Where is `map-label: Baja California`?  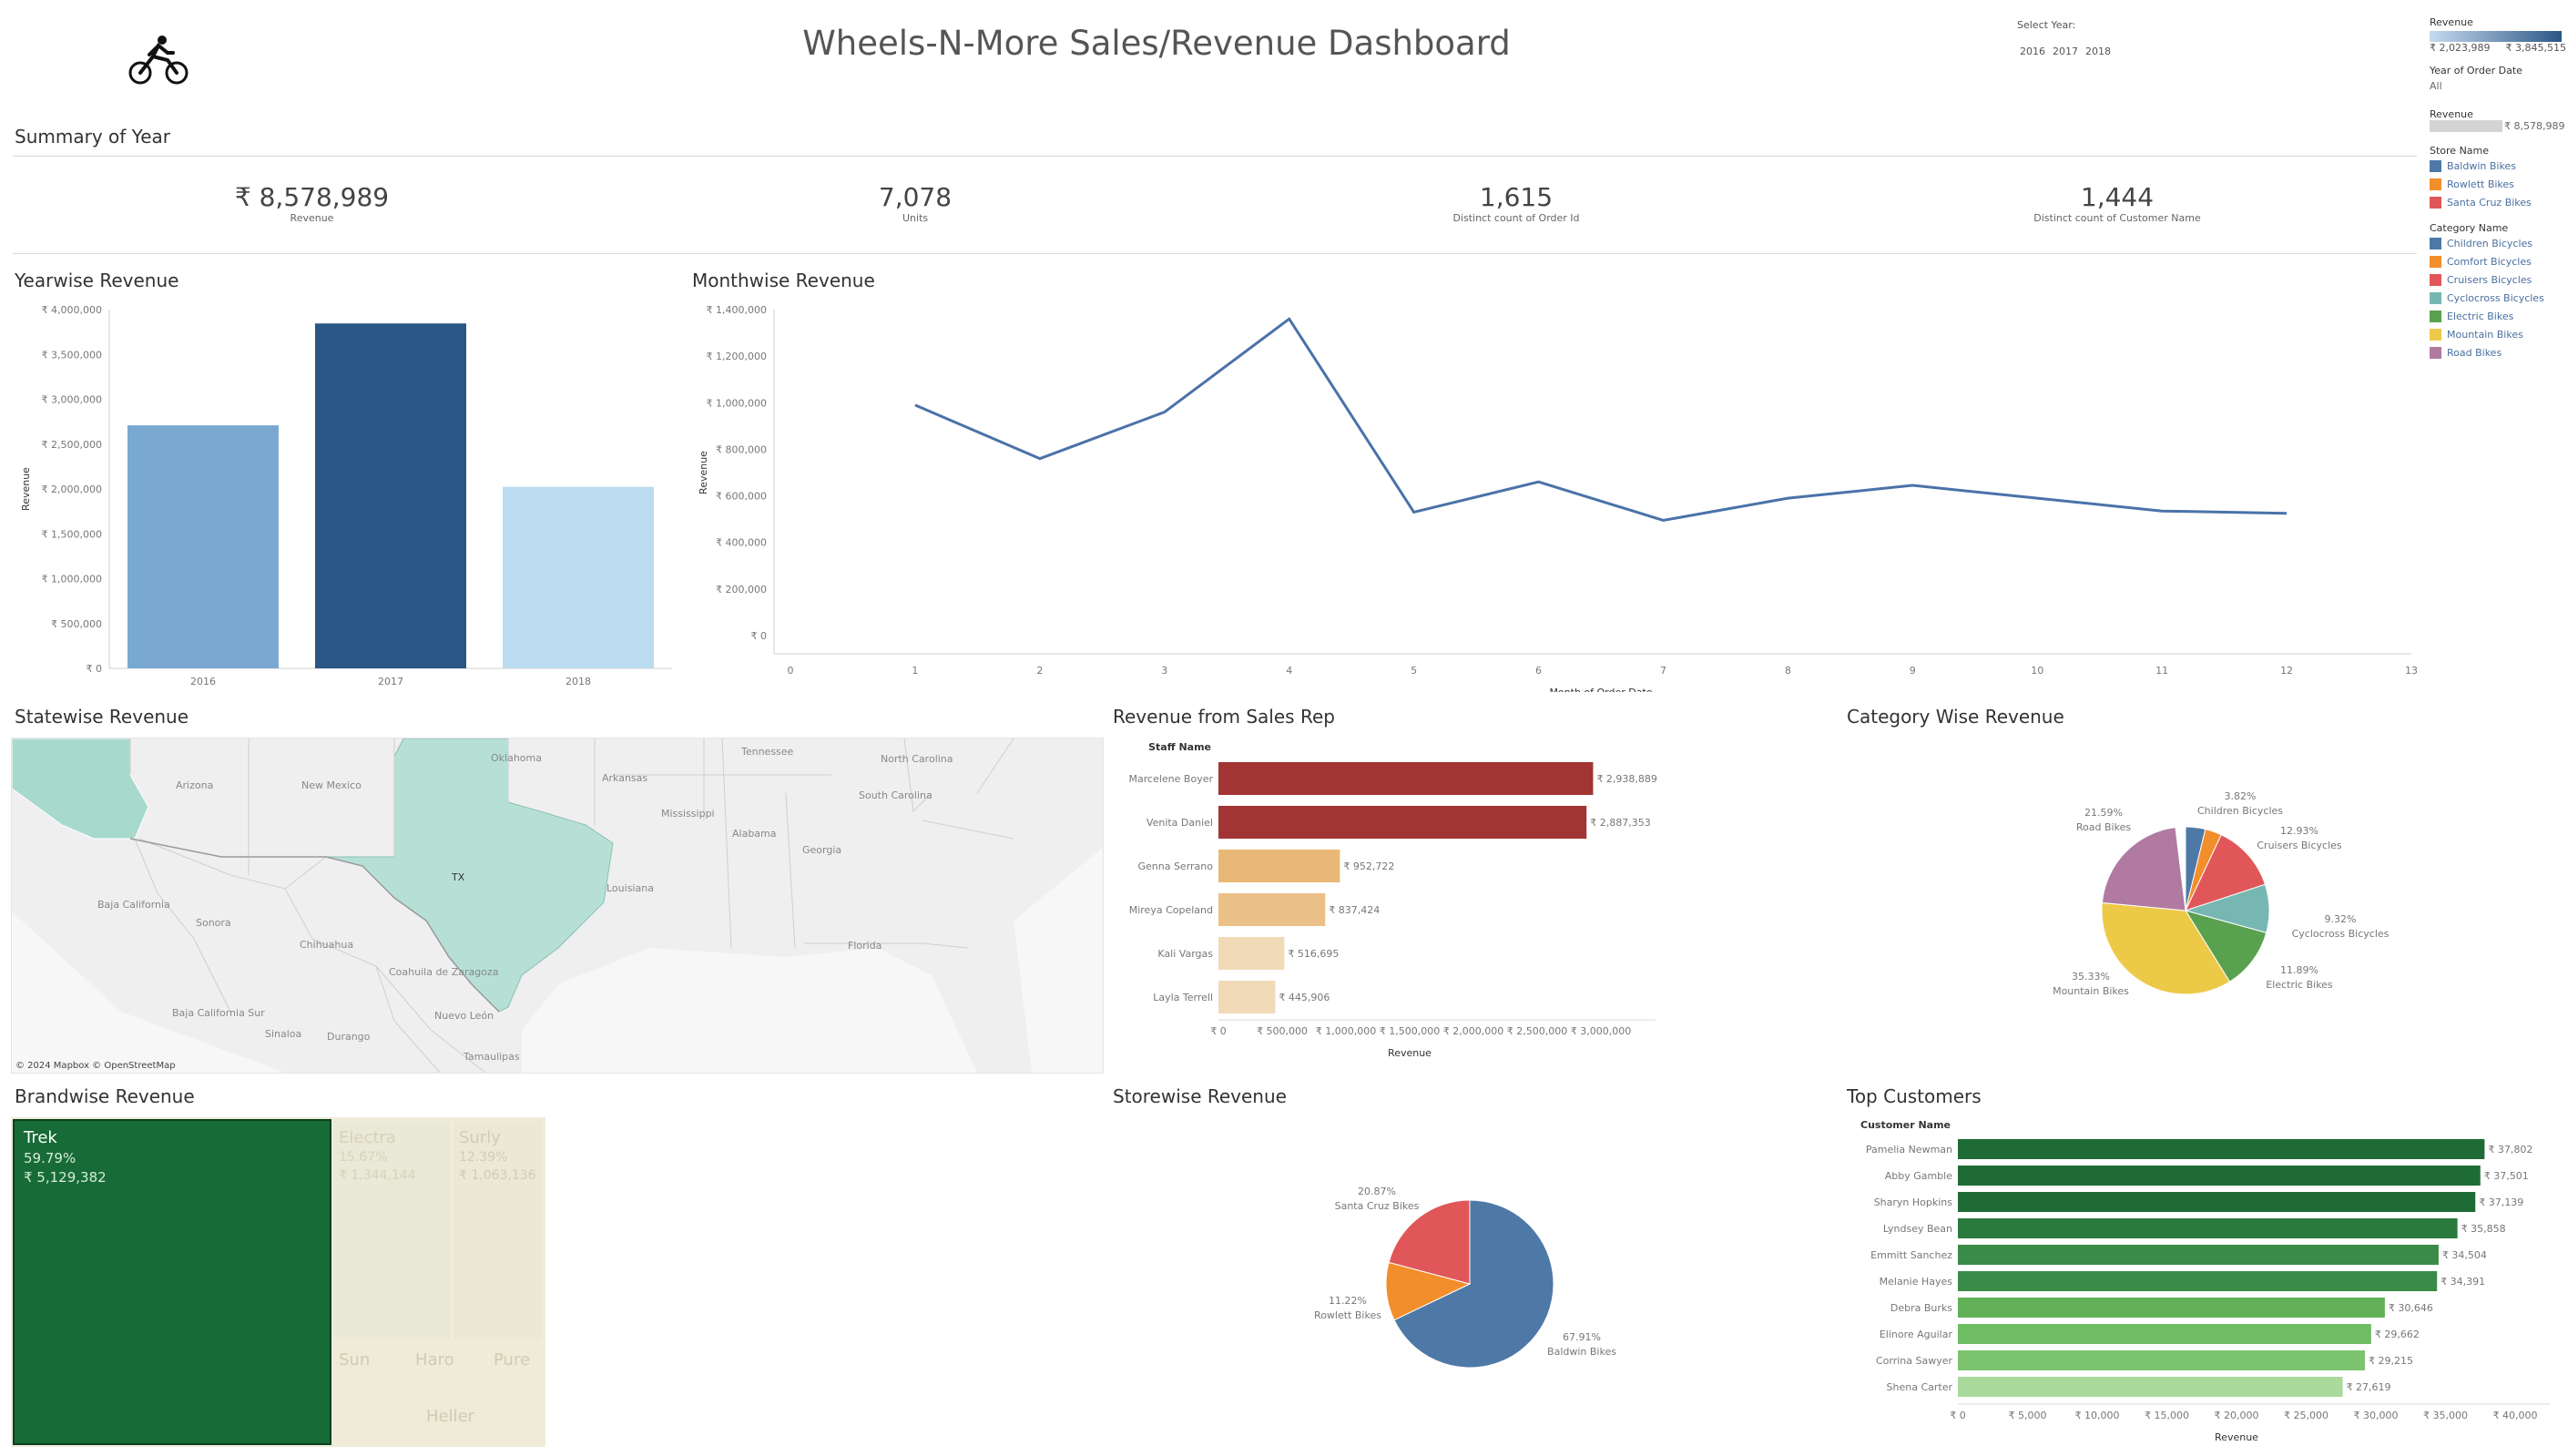
map-label: Baja California is located at coordinates (133, 905).